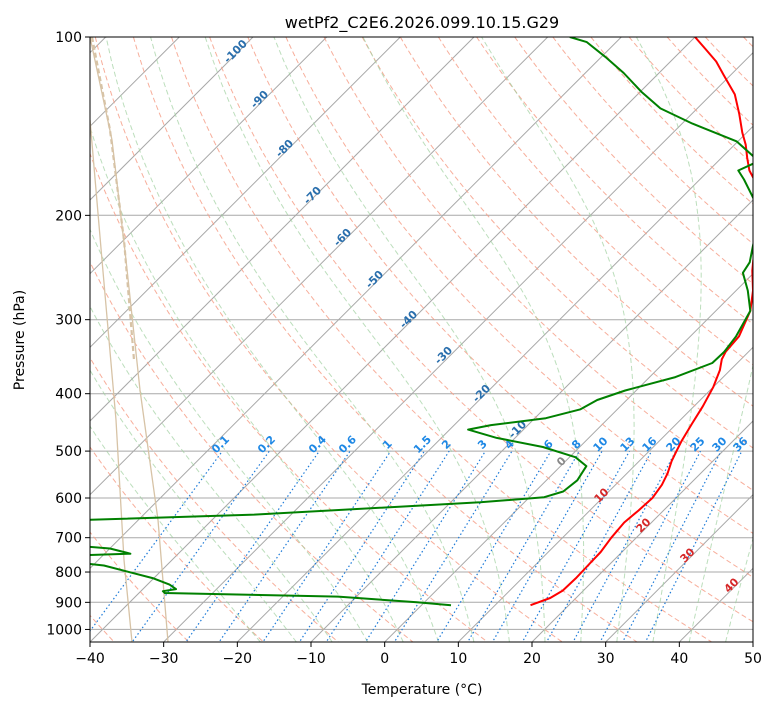 The height and width of the screenshot is (708, 775). I want to click on y-tick-label: 1000, so click(64, 630).